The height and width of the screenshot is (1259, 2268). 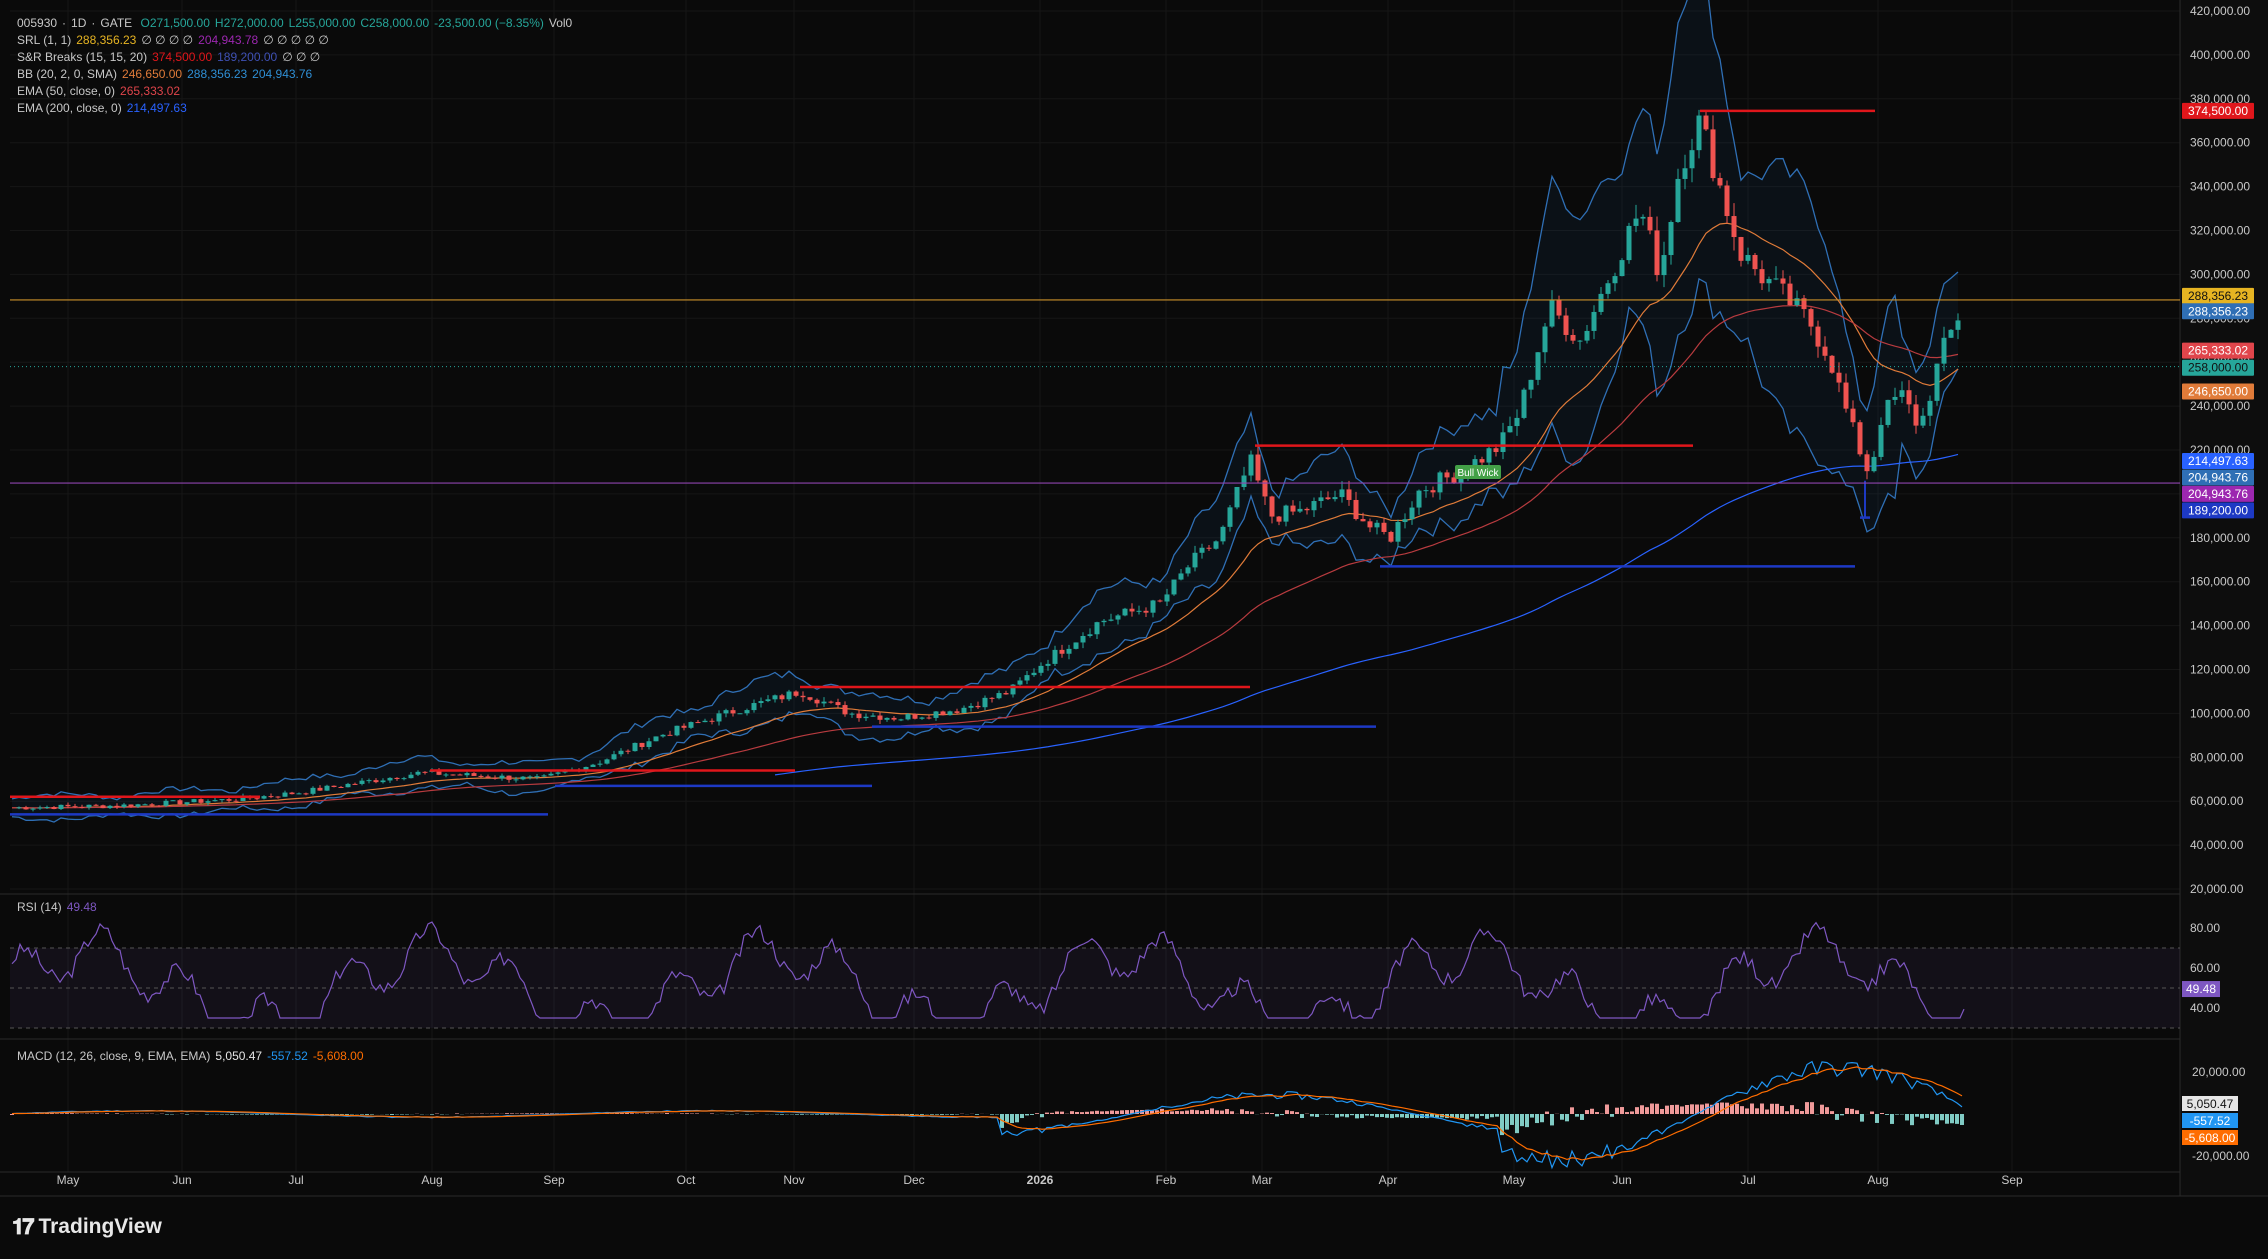 I want to click on srl-empty-1: ∅ ∅ ∅ ∅, so click(x=167, y=40).